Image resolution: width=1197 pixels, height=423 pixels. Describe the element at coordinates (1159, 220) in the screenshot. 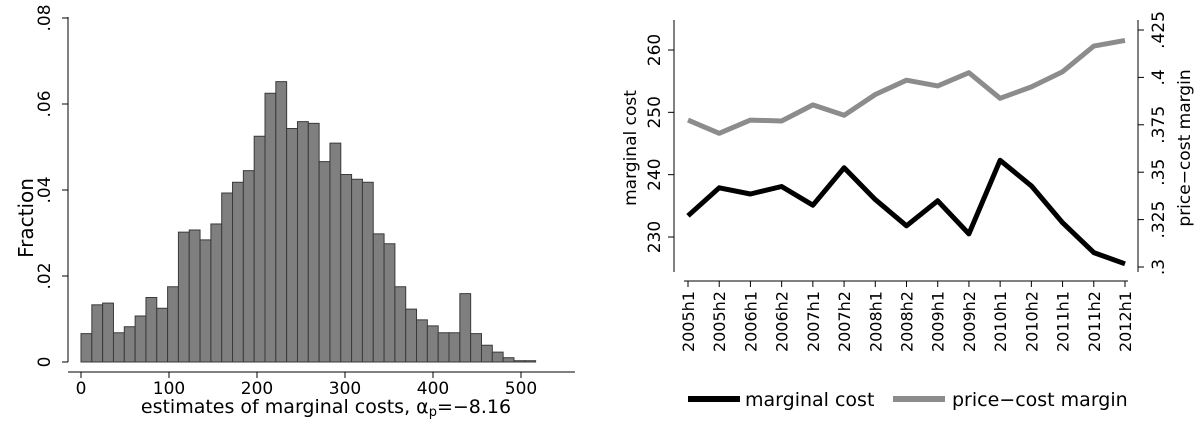

I see `line-chart-right-y-tick-label: .325` at that location.